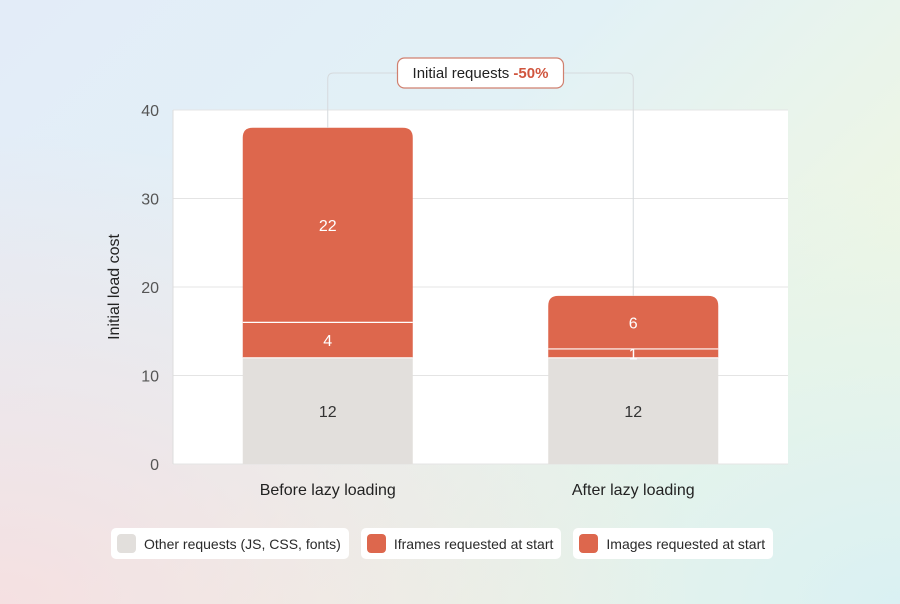 The height and width of the screenshot is (604, 900). What do you see at coordinates (633, 490) in the screenshot?
I see `x-tick-label: After lazy loading` at bounding box center [633, 490].